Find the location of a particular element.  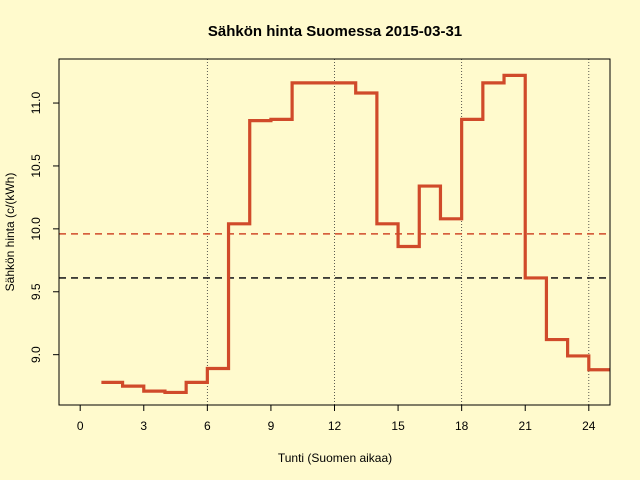

x-tick-label-15: 15 is located at coordinates (398, 426).